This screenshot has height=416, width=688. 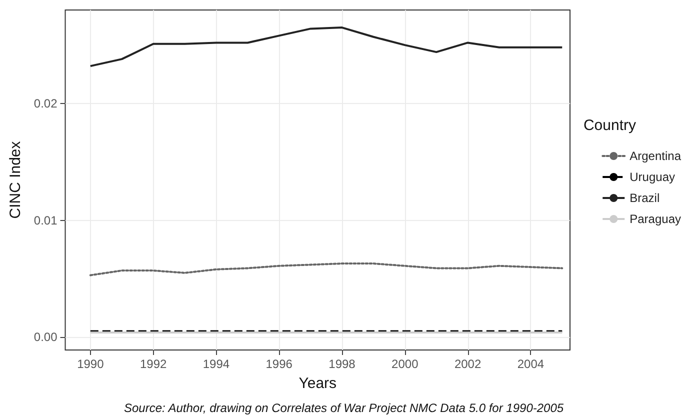 I want to click on x-tick-label: 1994, so click(x=216, y=364).